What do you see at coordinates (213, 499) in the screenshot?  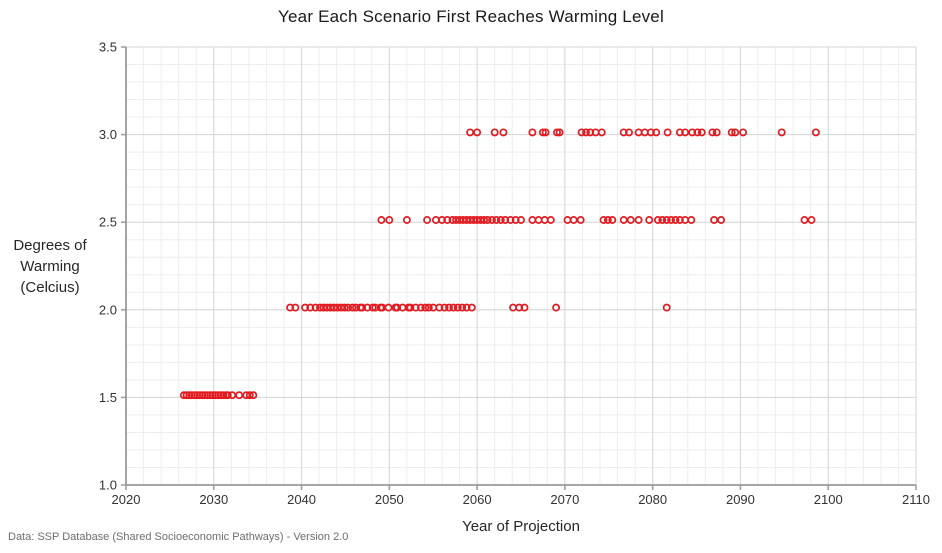 I see `x-tick-label: 2030` at bounding box center [213, 499].